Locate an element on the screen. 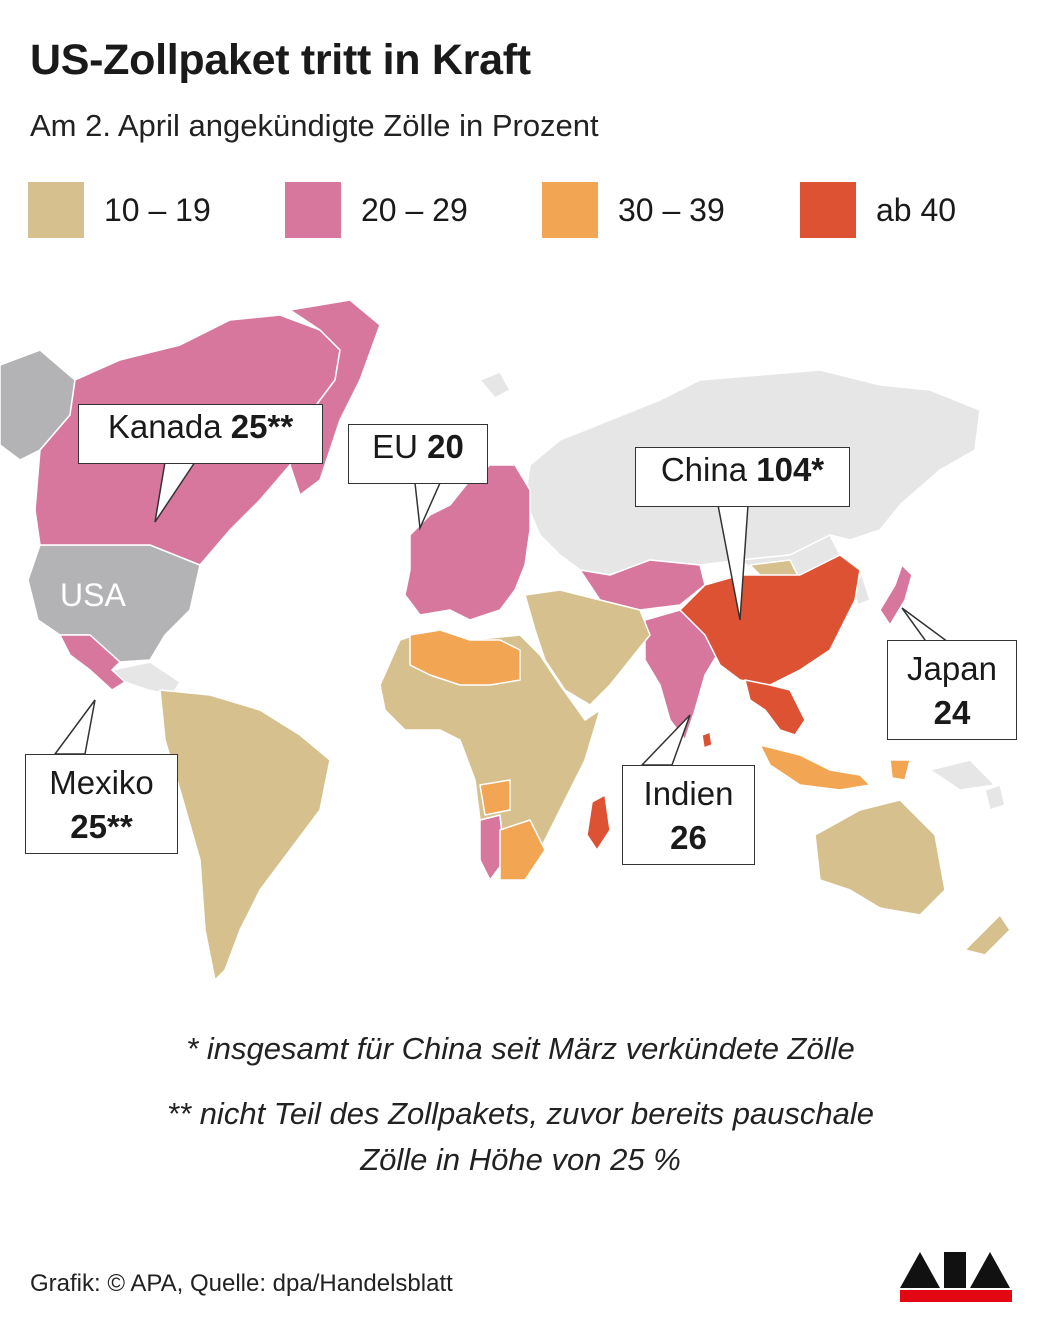 This screenshot has height=1323, width=1041. greenland-region is located at coordinates (495, 385).